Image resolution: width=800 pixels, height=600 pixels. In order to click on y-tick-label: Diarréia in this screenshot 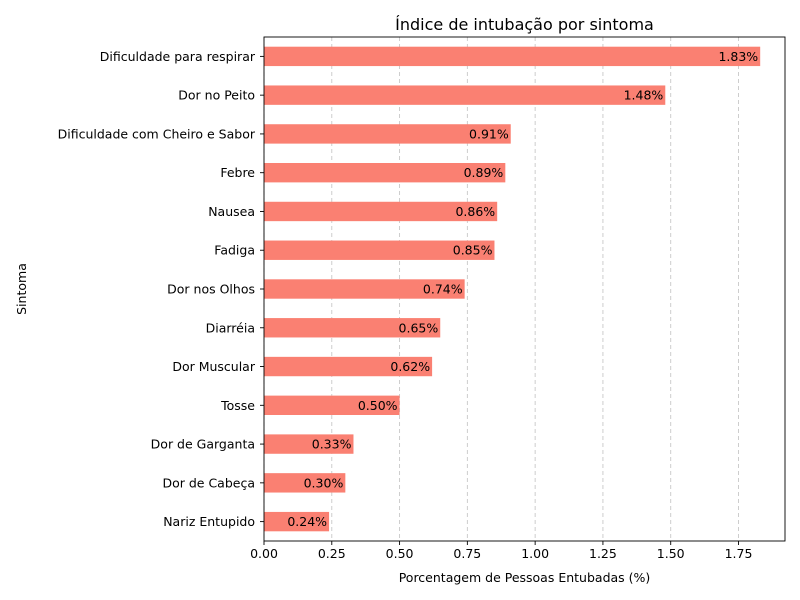, I will do `click(230, 327)`.